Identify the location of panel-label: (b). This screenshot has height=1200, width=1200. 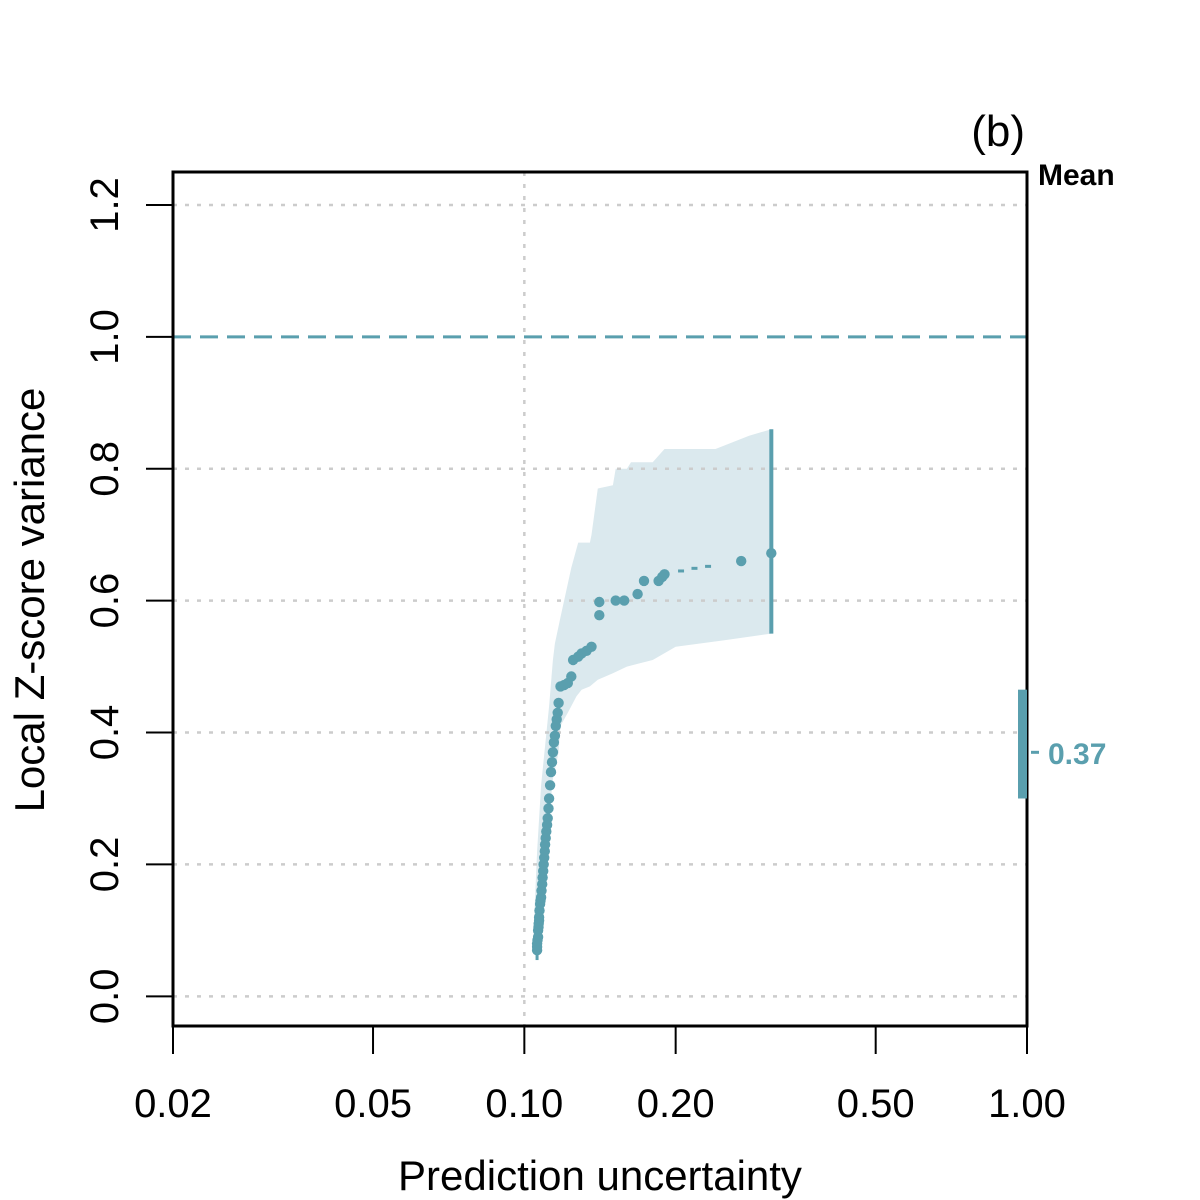
(998, 131).